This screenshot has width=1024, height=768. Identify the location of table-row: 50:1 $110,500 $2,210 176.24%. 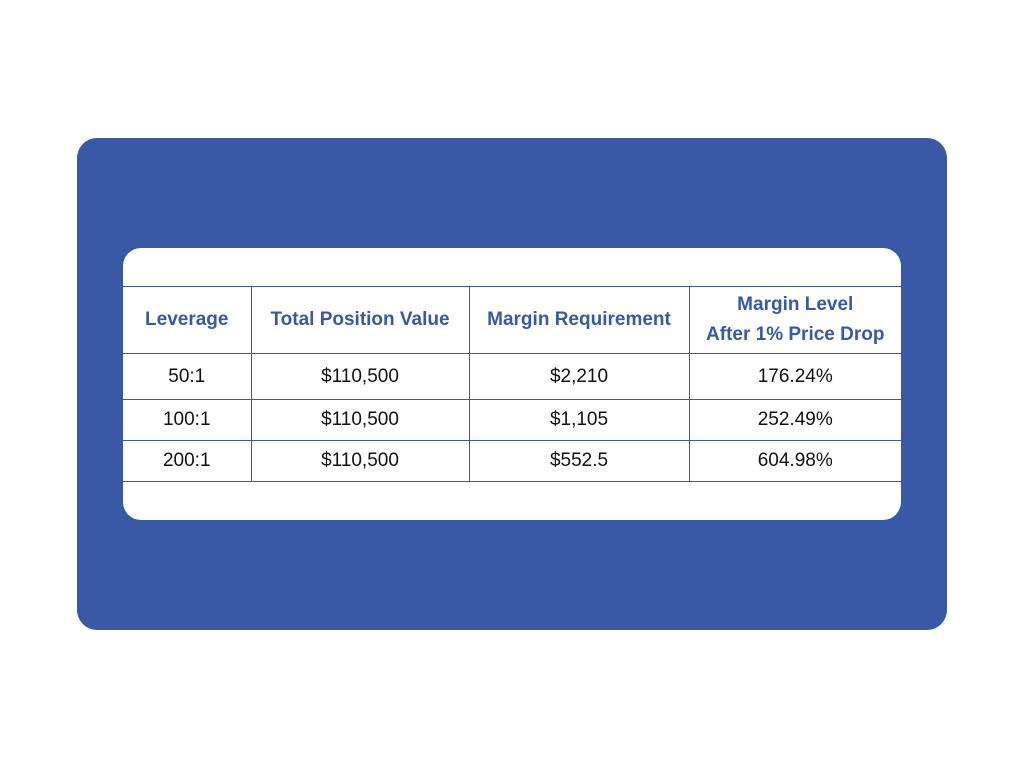
(512, 376).